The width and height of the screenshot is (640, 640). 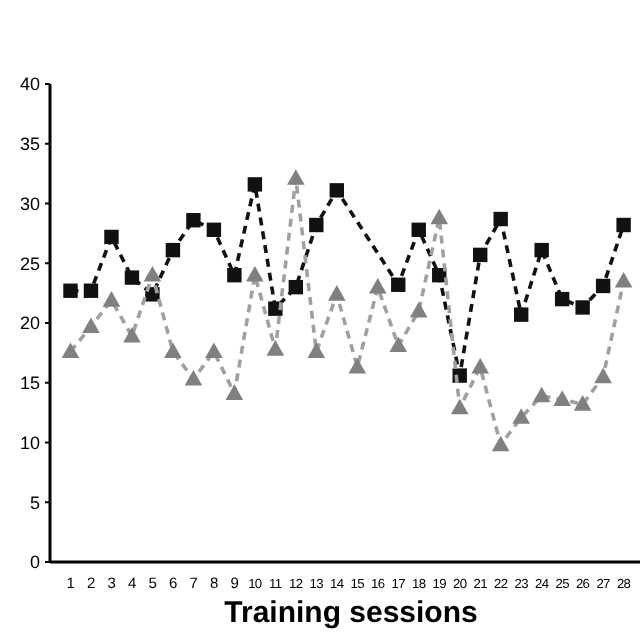 What do you see at coordinates (351, 613) in the screenshot?
I see `x-axis-title: Training sessions` at bounding box center [351, 613].